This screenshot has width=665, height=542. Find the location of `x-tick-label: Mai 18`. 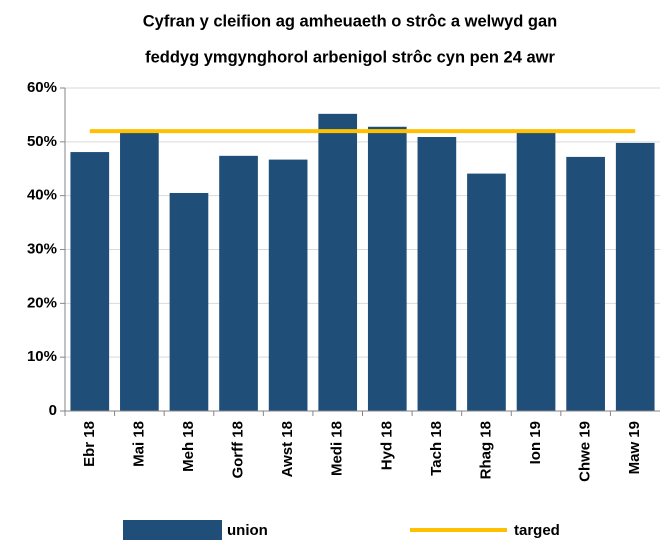

x-tick-label: Mai 18 is located at coordinates (138, 444).